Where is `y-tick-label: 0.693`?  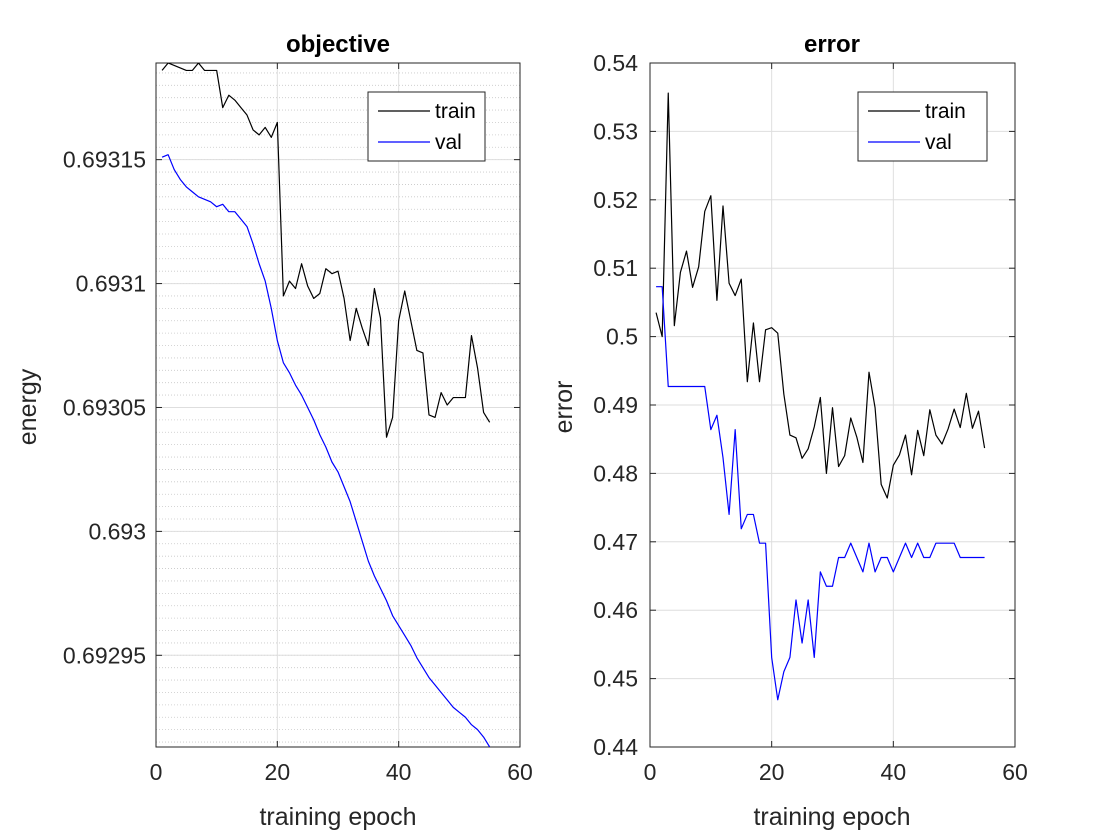 y-tick-label: 0.693 is located at coordinates (117, 531).